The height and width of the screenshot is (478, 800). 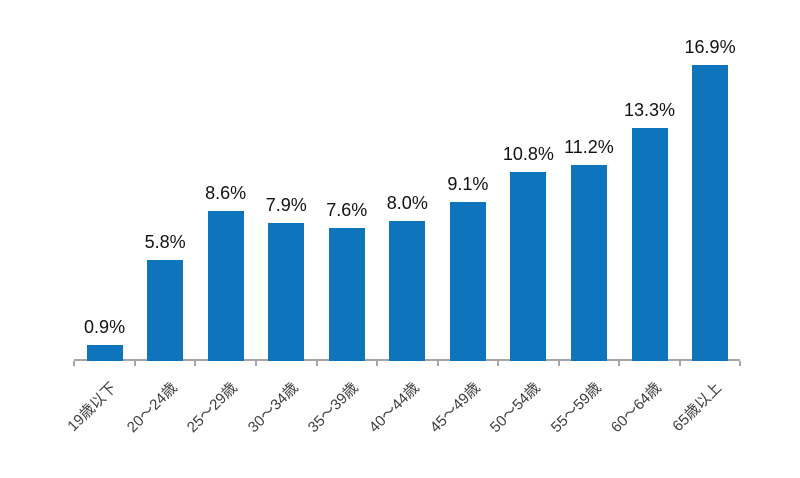 I want to click on category-label: 35～39歳, so click(x=334, y=408).